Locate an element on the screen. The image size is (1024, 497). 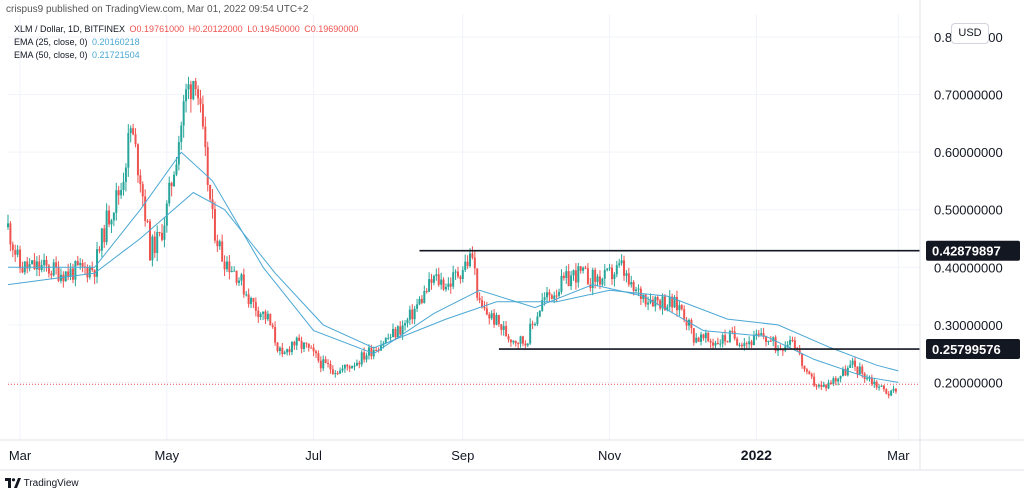
legend-high: H0.20122000 is located at coordinates (215, 29).